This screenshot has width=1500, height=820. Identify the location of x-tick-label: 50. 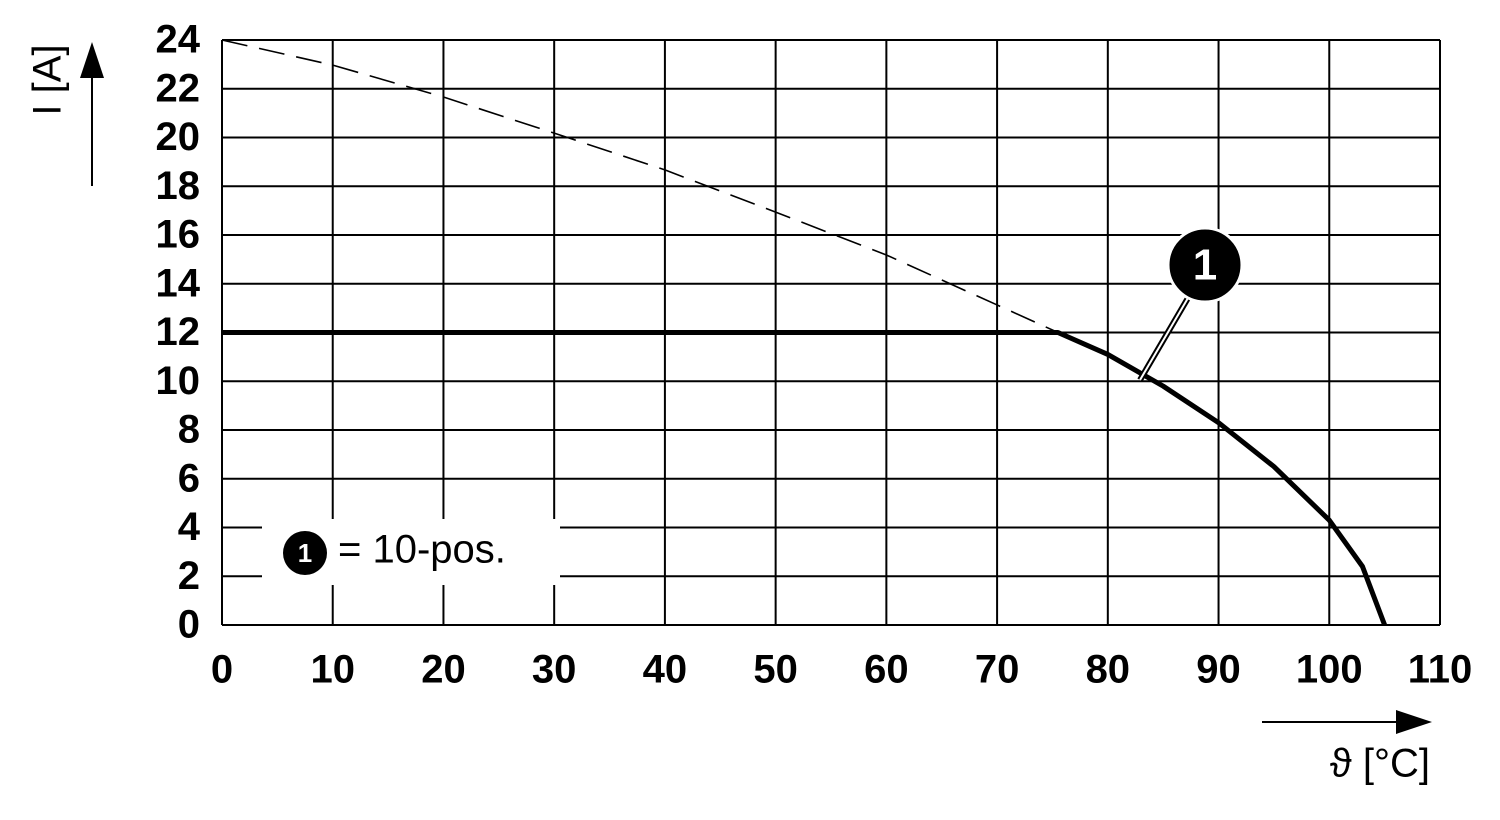
(775, 670).